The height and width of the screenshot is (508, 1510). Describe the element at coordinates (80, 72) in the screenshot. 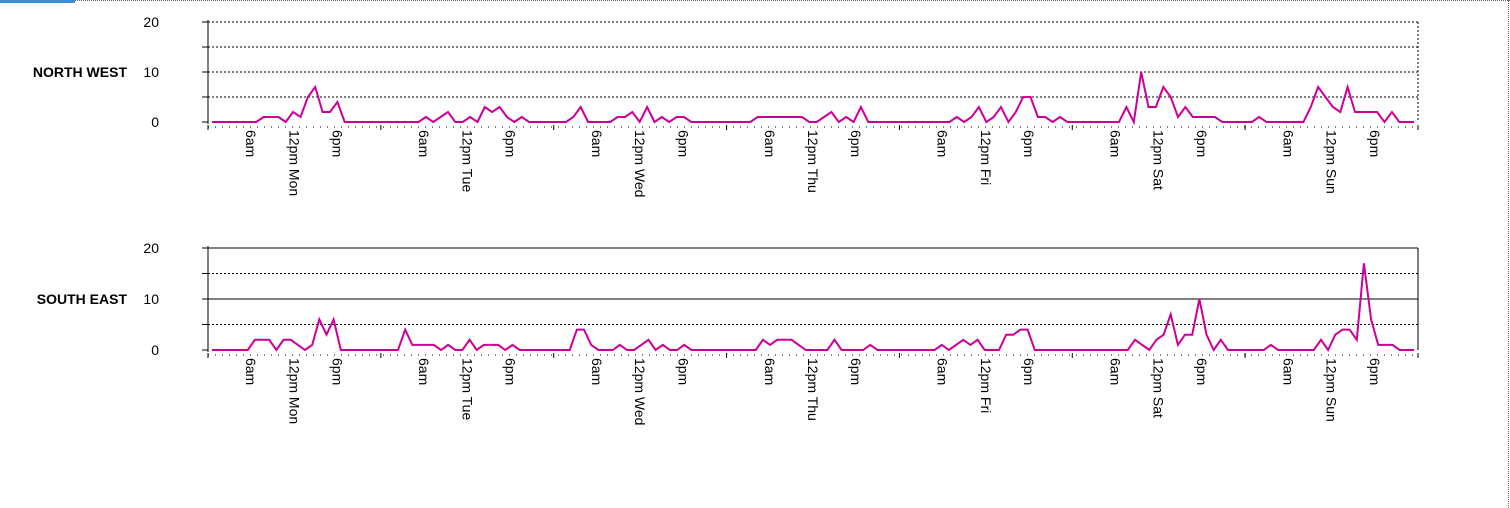

I see `panel-title: NORTH WEST` at that location.